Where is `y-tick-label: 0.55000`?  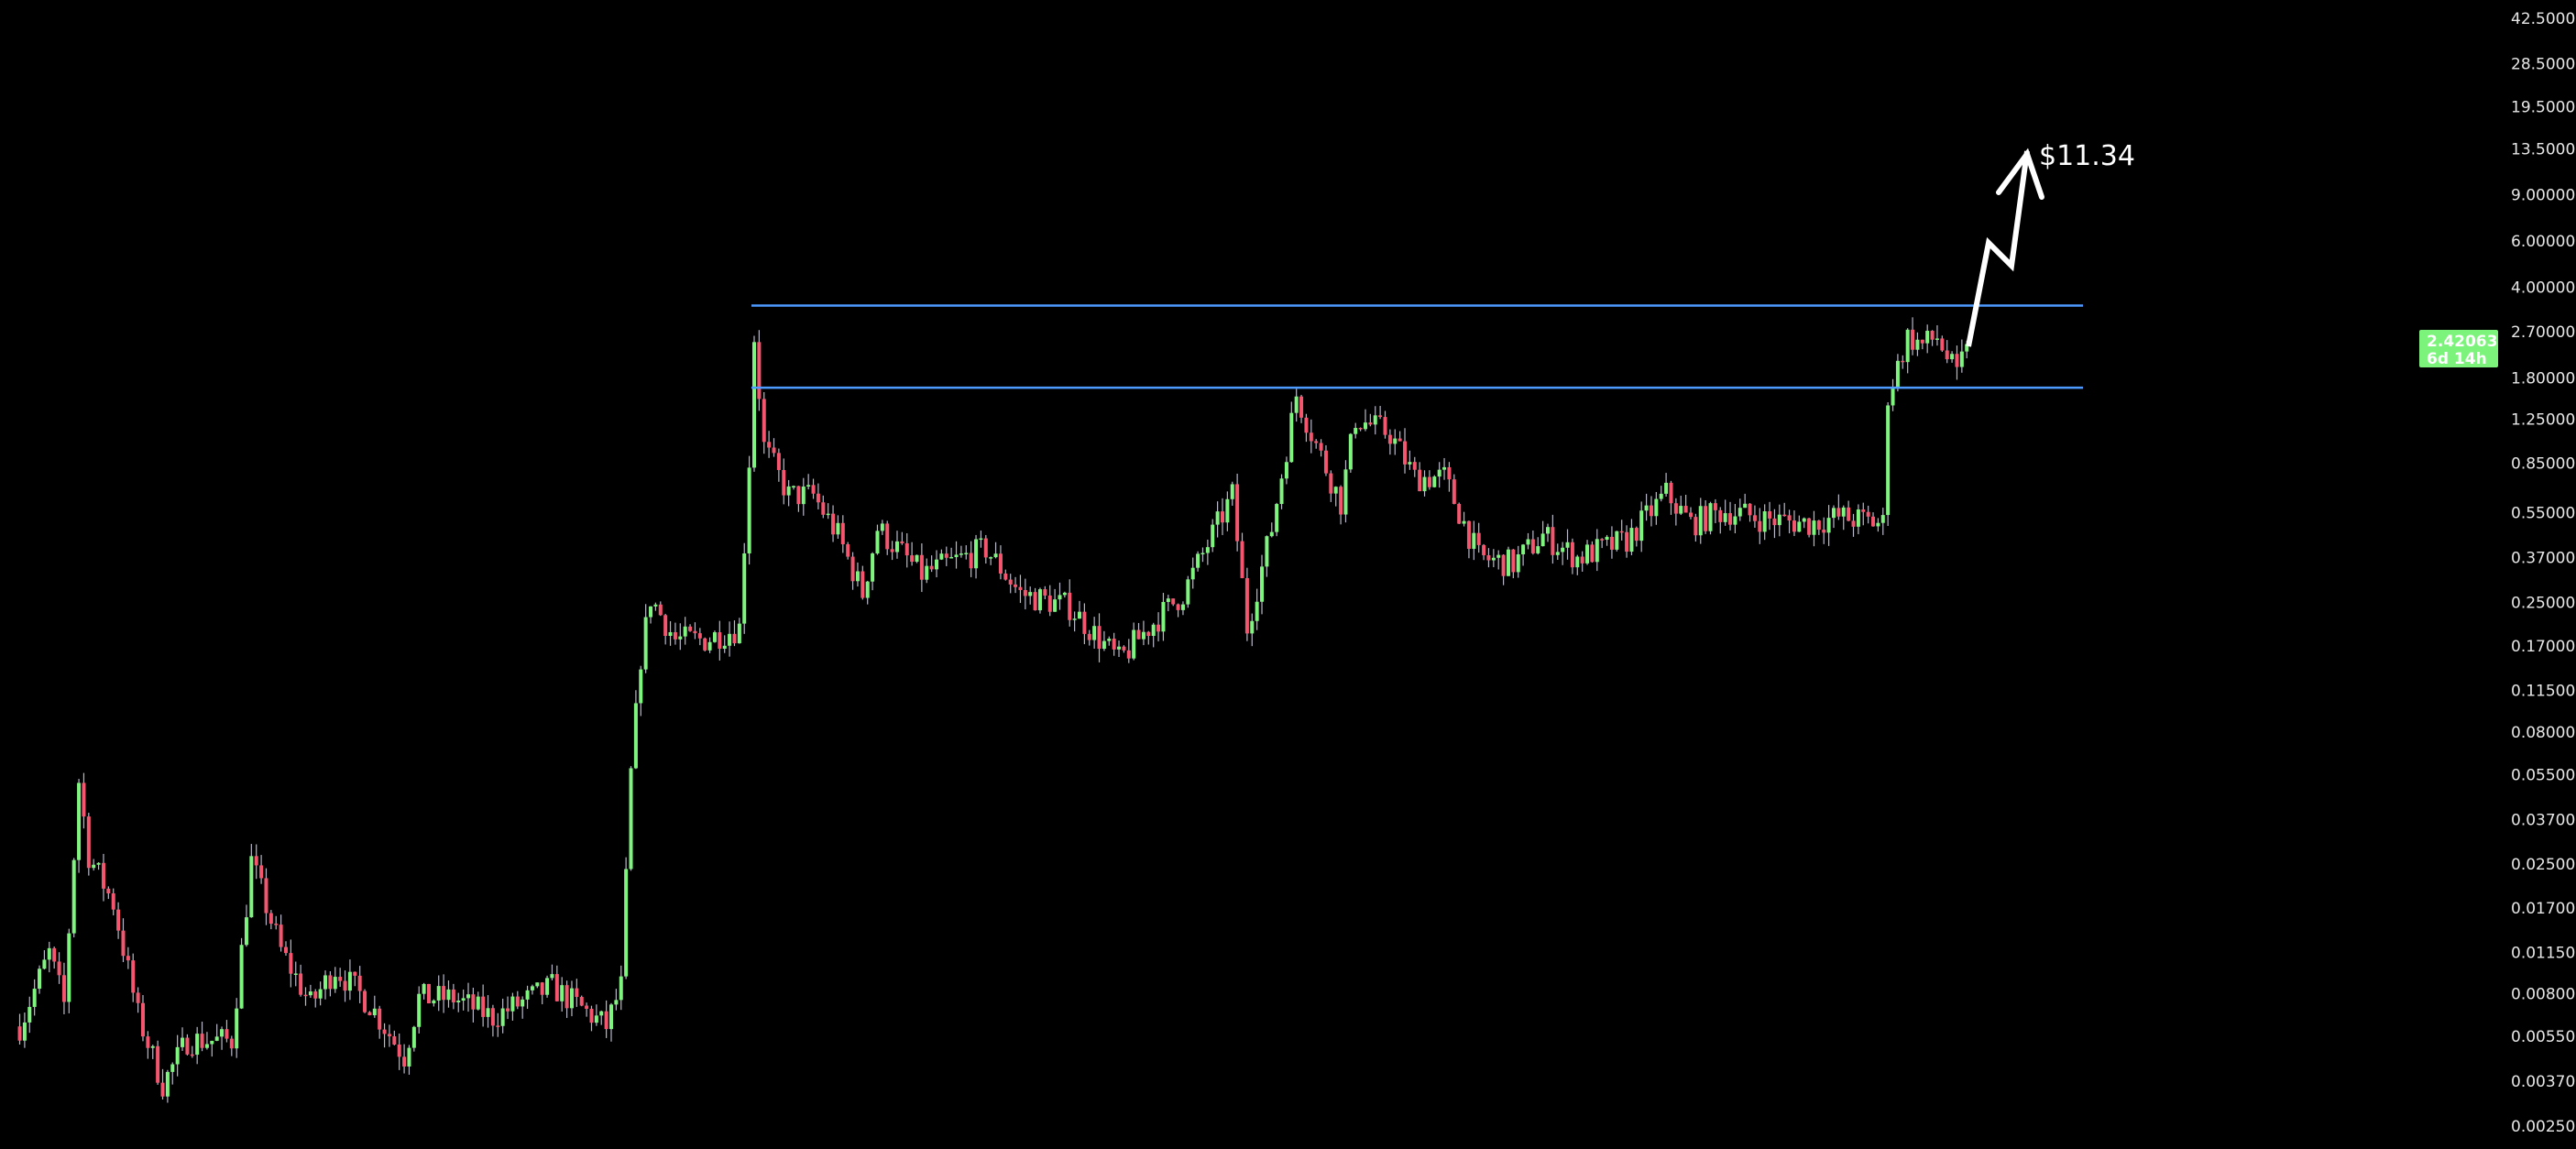
y-tick-label: 0.55000 is located at coordinates (2543, 514).